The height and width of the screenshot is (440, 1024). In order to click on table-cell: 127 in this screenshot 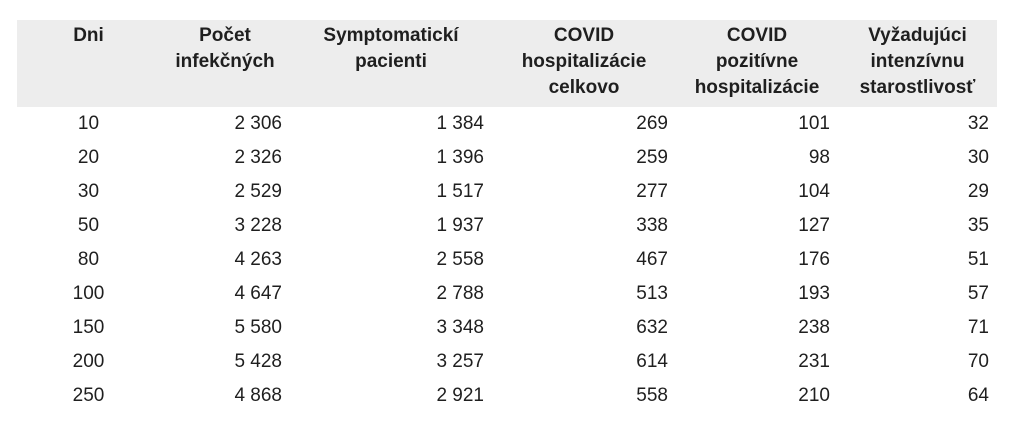, I will do `click(814, 225)`.